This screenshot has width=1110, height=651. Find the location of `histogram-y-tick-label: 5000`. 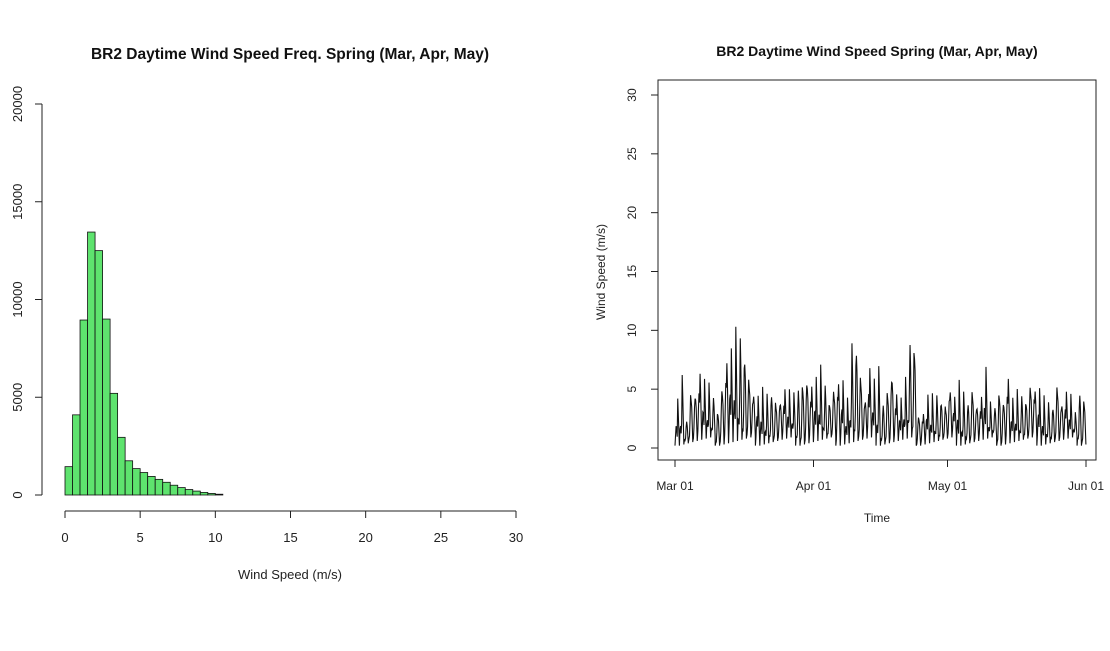

histogram-y-tick-label: 5000 is located at coordinates (17, 397).